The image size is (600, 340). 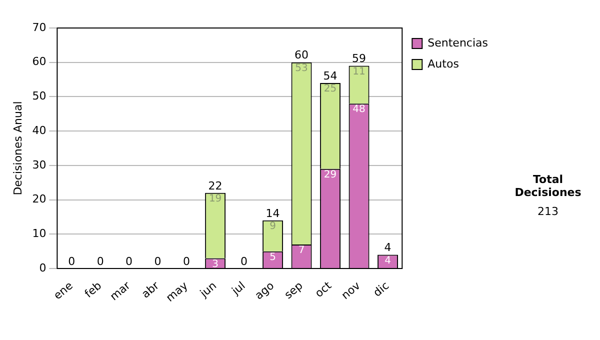 I want to click on data-label: 7, so click(x=301, y=250).